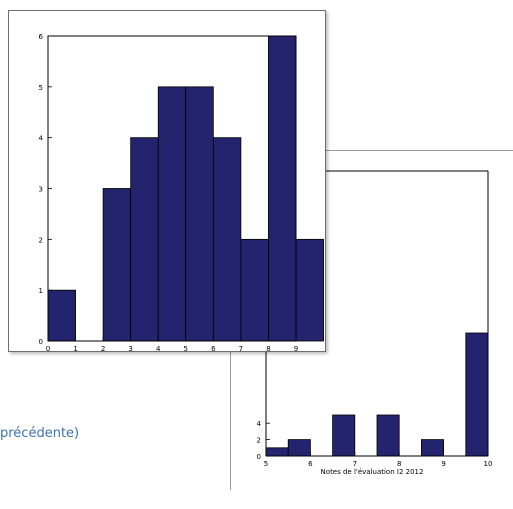 Image resolution: width=513 pixels, height=509 pixels. What do you see at coordinates (372, 472) in the screenshot?
I see `x-axis-label: Notes de l'évaluation I2 2012` at bounding box center [372, 472].